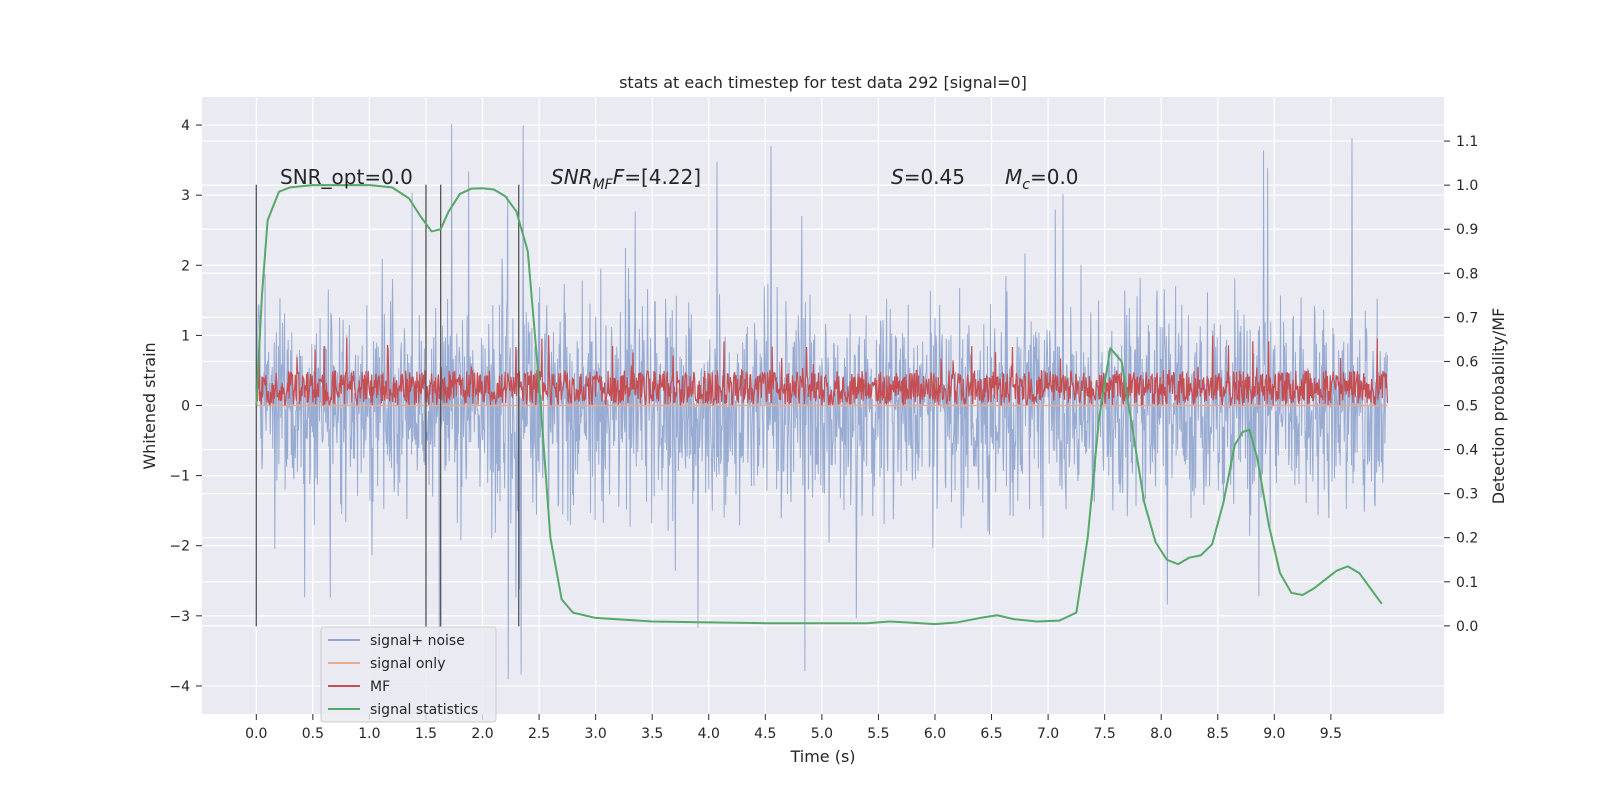 The width and height of the screenshot is (1600, 800). I want to click on x-tick-label: 3.5, so click(652, 734).